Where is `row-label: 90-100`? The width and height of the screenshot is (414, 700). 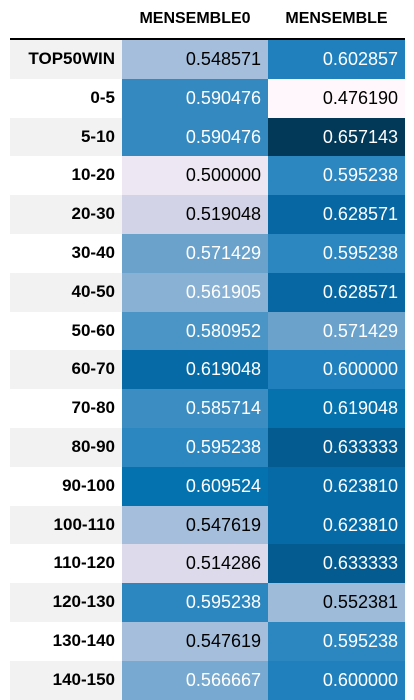 row-label: 90-100 is located at coordinates (88, 485).